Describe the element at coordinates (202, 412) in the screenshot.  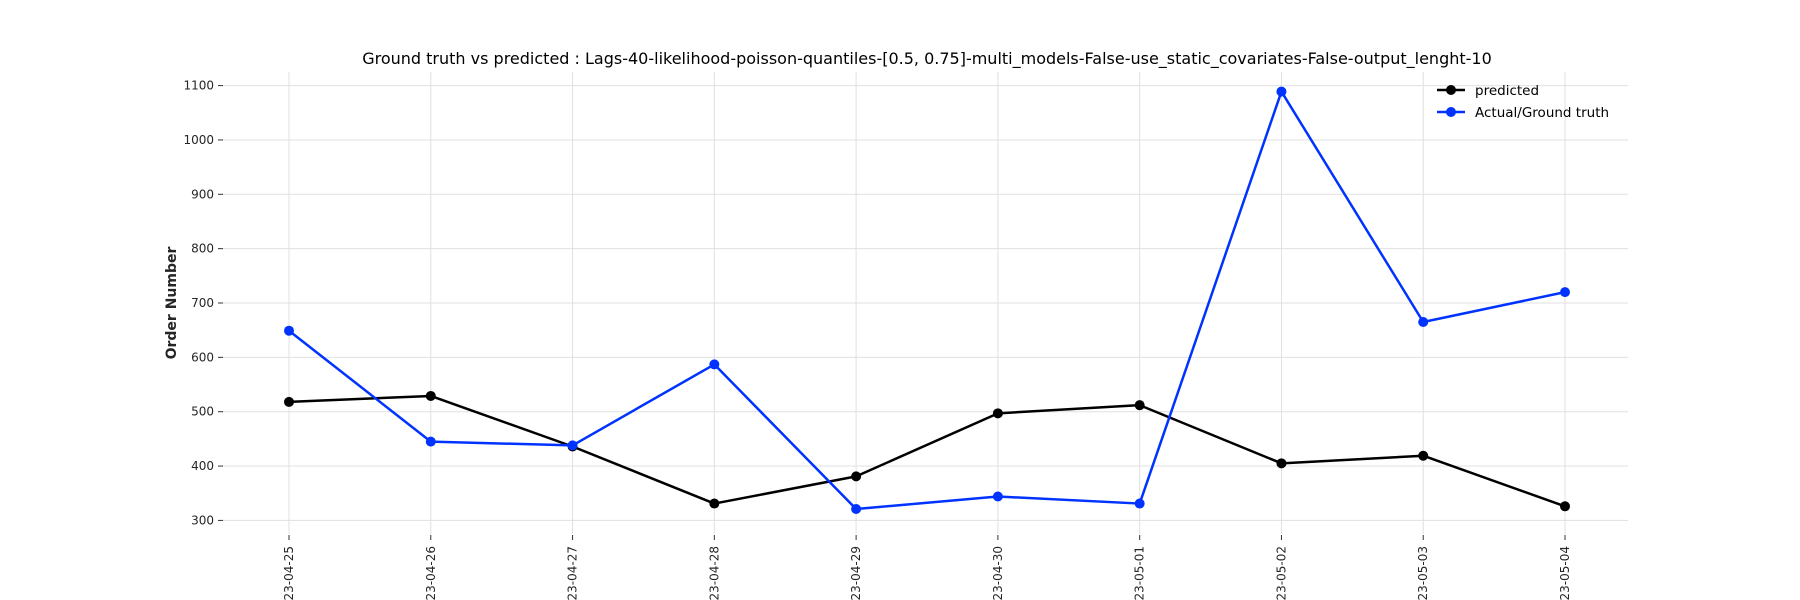
I see `y-tick-label: 500` at that location.